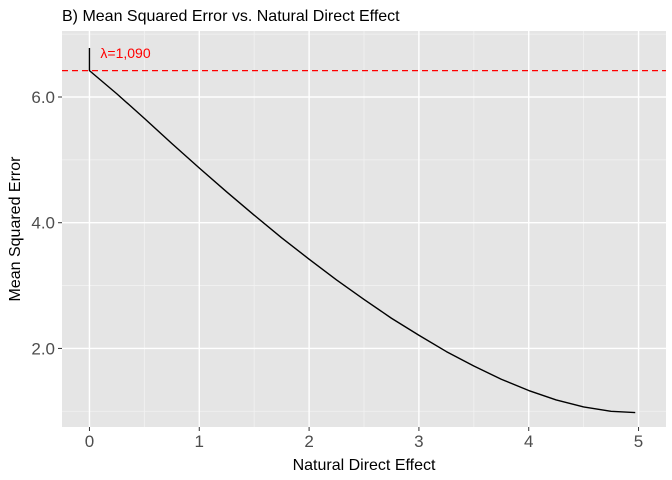  Describe the element at coordinates (43, 97) in the screenshot. I see `y-tick-label: 6.0` at that location.